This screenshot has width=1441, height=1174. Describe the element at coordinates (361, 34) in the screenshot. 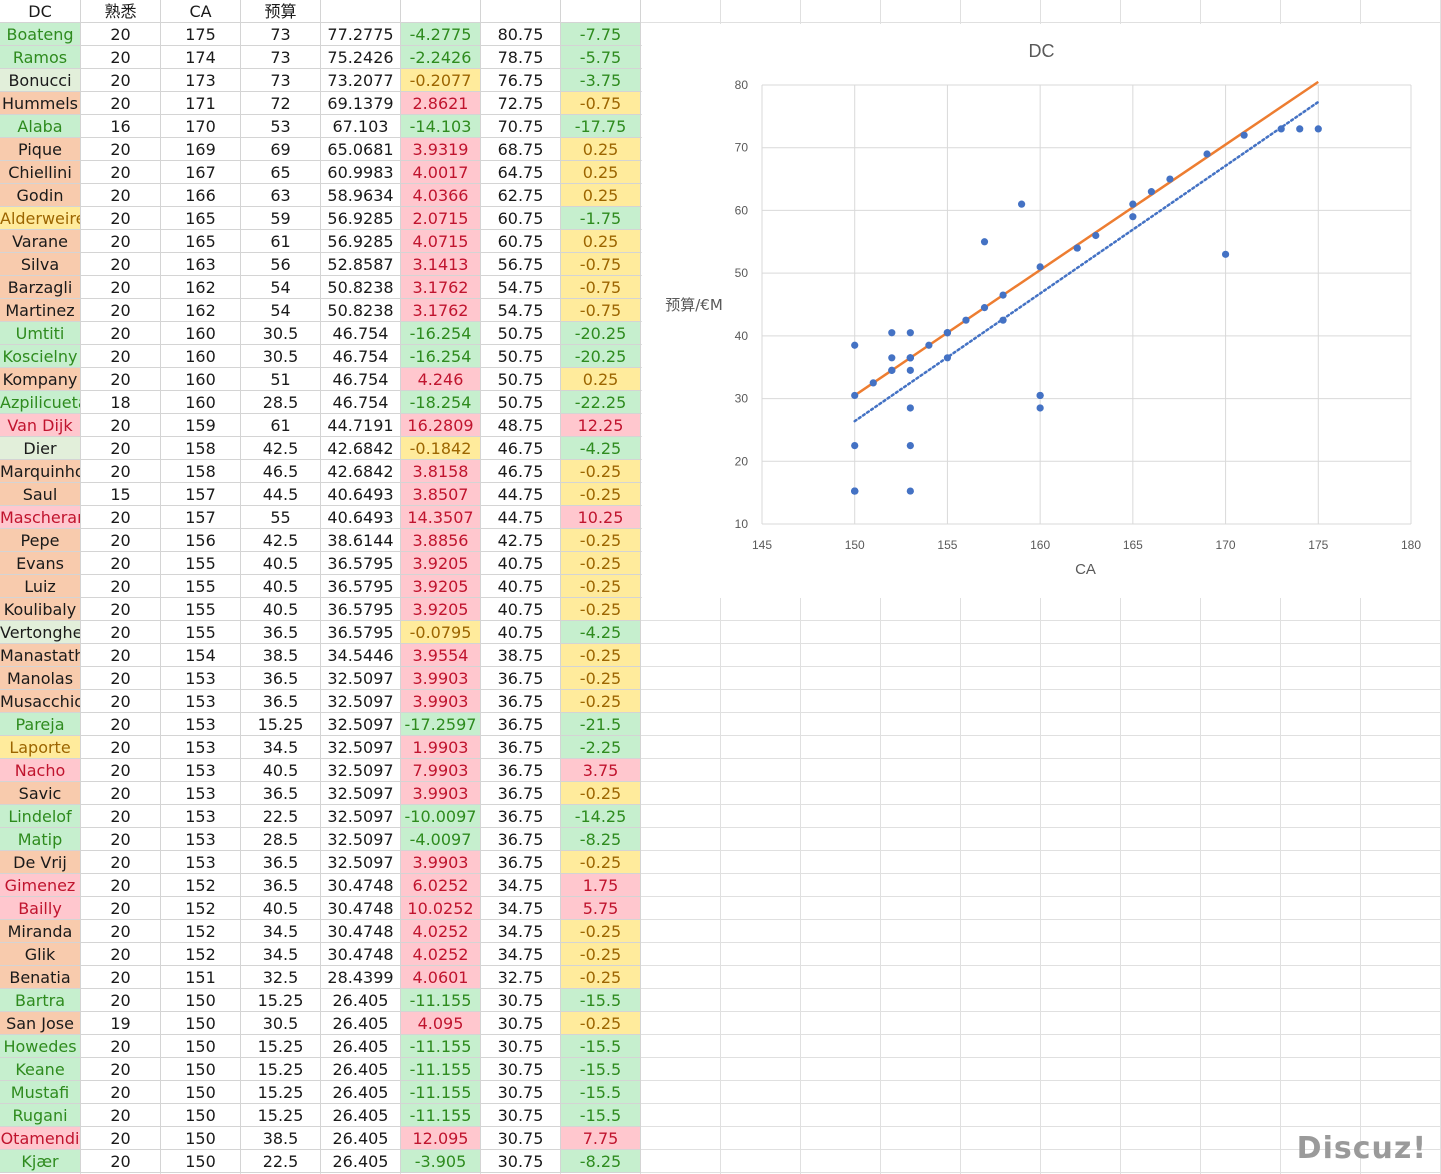

I see `predicted-cell: 77.2775` at that location.